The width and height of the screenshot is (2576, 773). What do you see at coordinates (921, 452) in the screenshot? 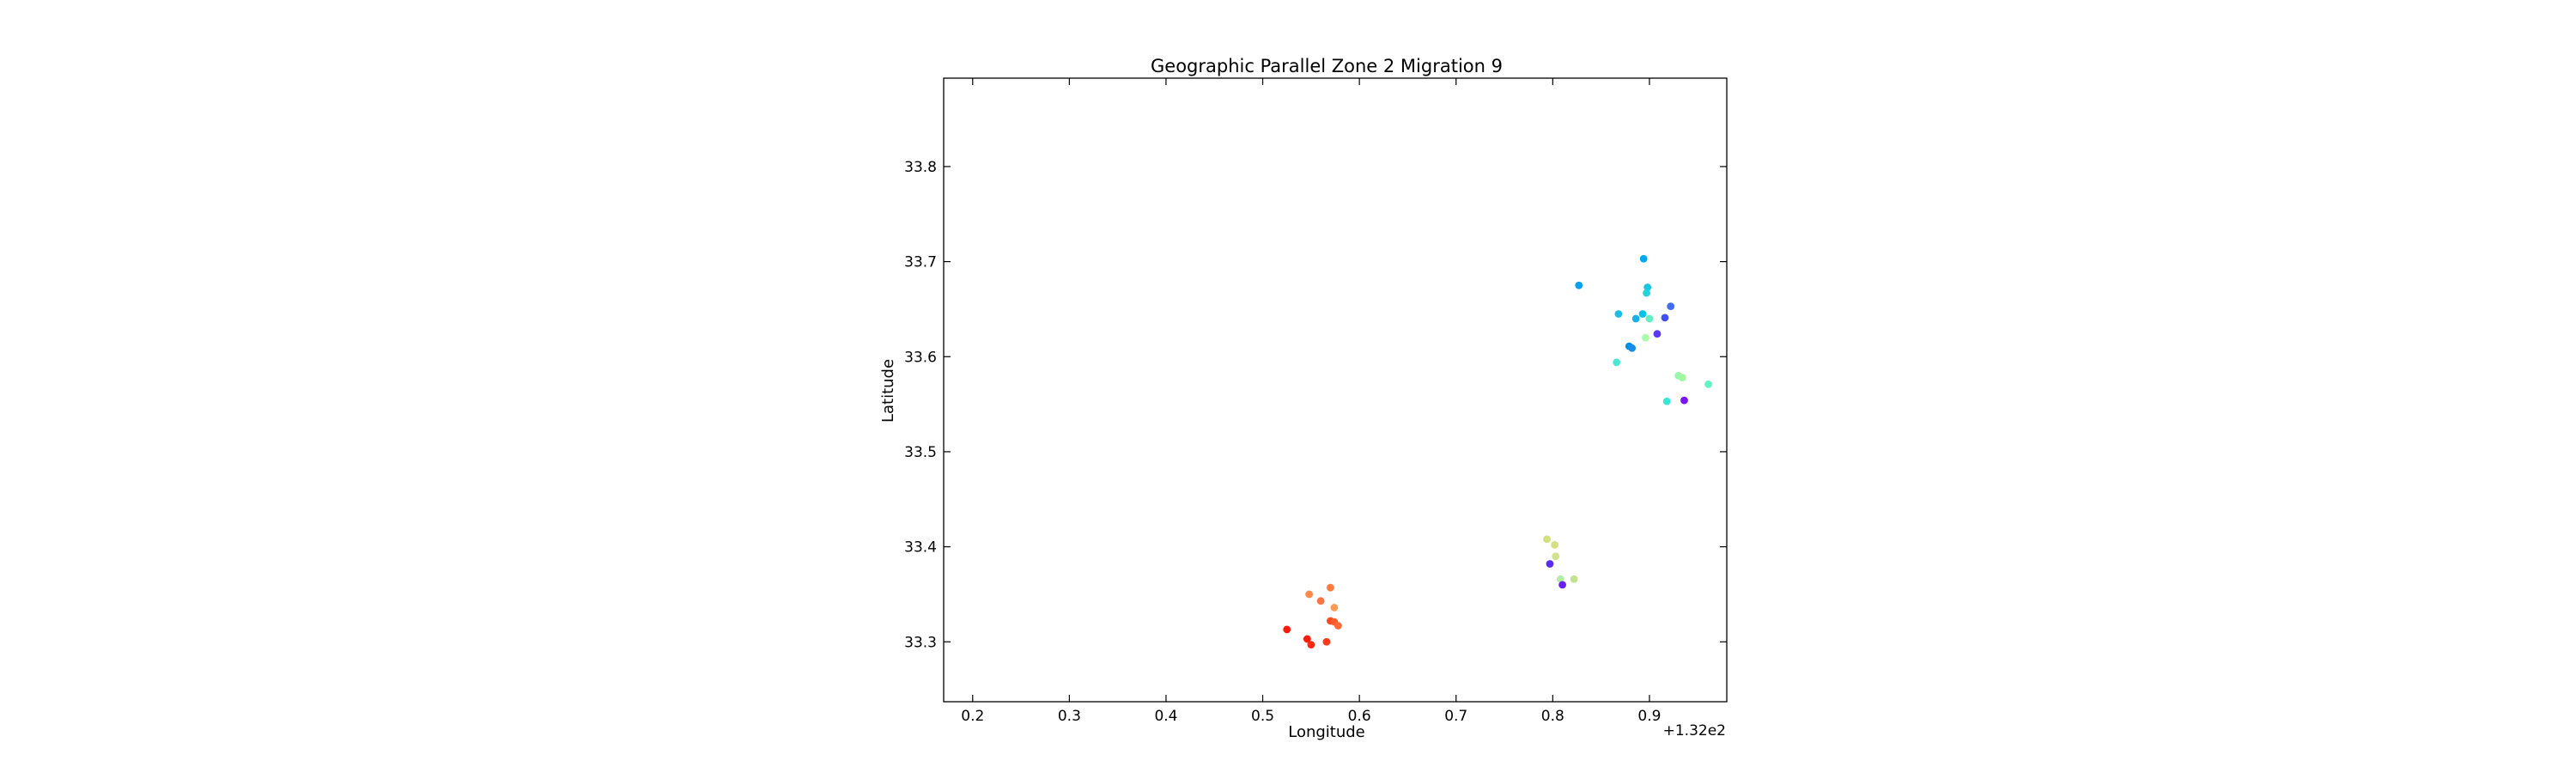
I see `y-tick-label: 33.5` at bounding box center [921, 452].